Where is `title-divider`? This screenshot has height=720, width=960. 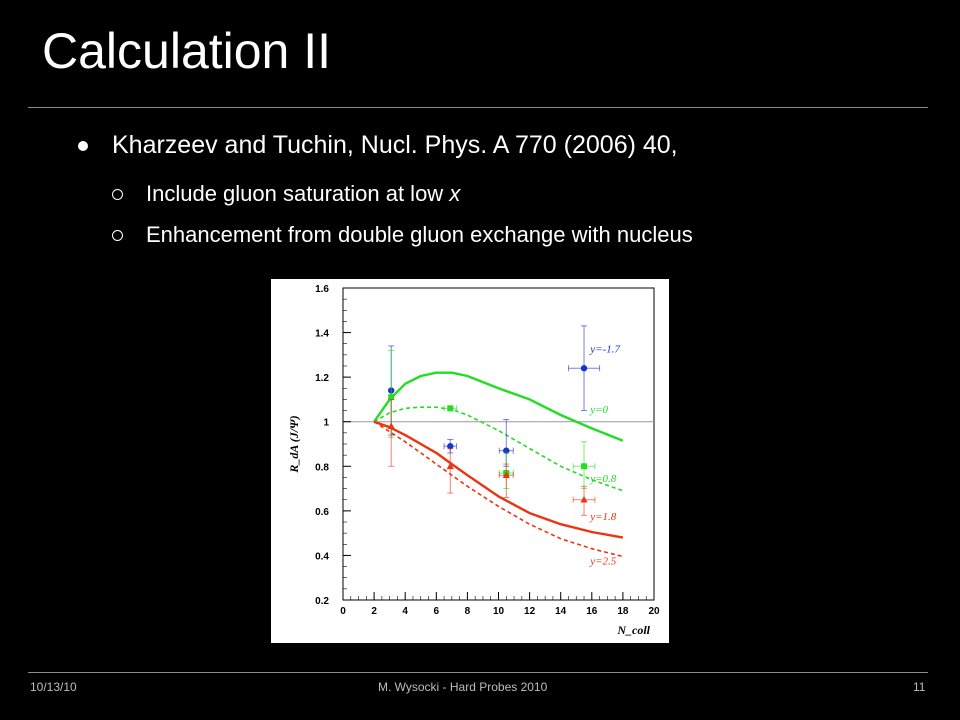 title-divider is located at coordinates (478, 107).